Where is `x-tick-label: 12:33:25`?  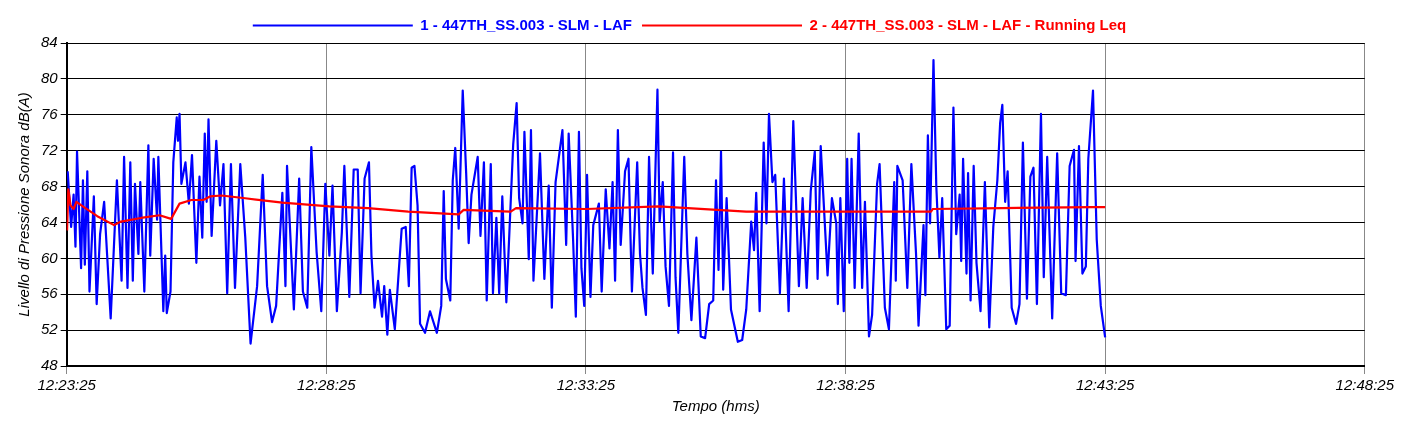 x-tick-label: 12:33:25 is located at coordinates (586, 385).